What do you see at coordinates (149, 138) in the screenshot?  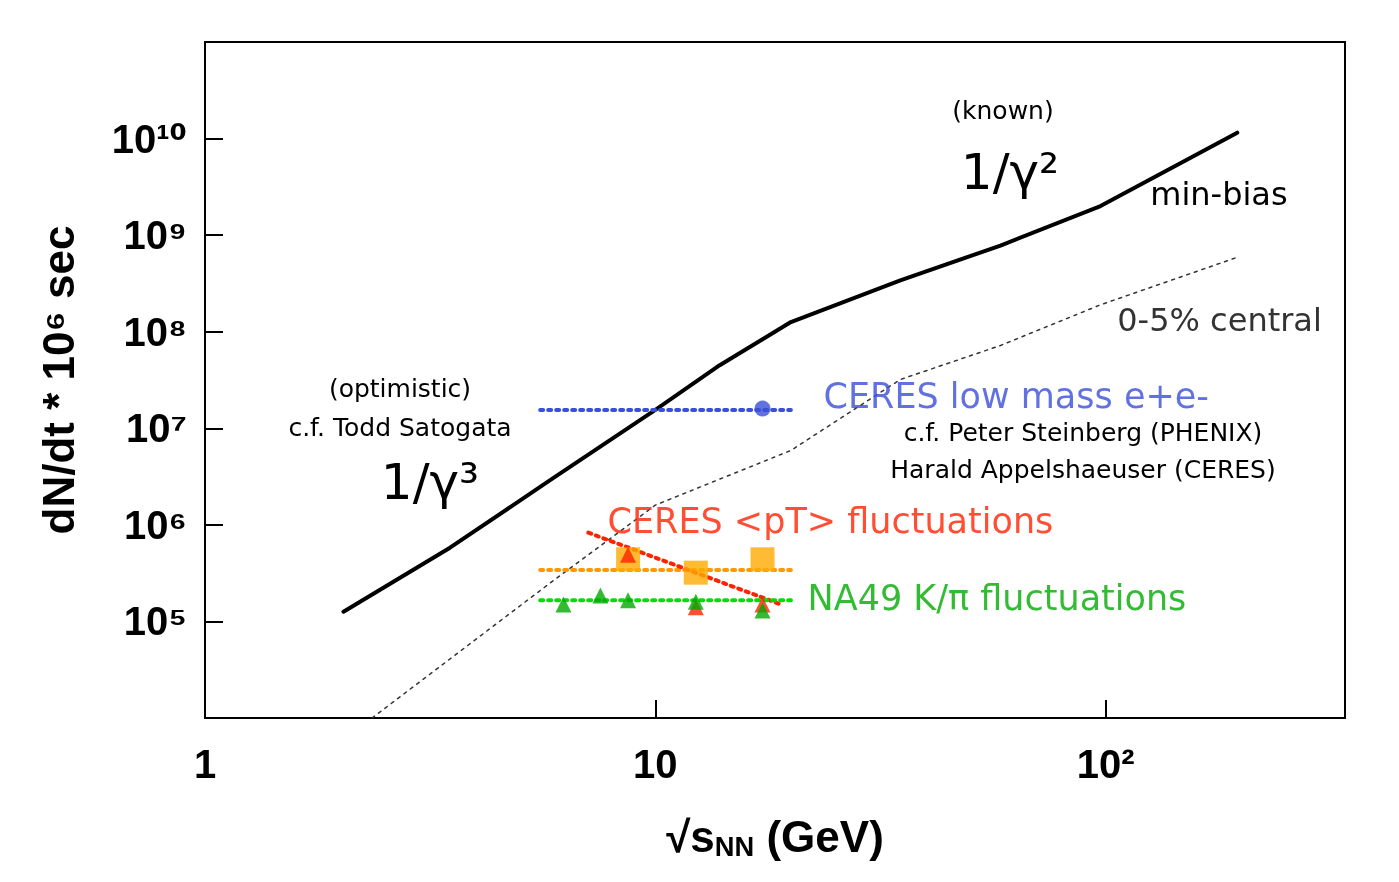 I see `y-tick-label: 10¹⁰` at bounding box center [149, 138].